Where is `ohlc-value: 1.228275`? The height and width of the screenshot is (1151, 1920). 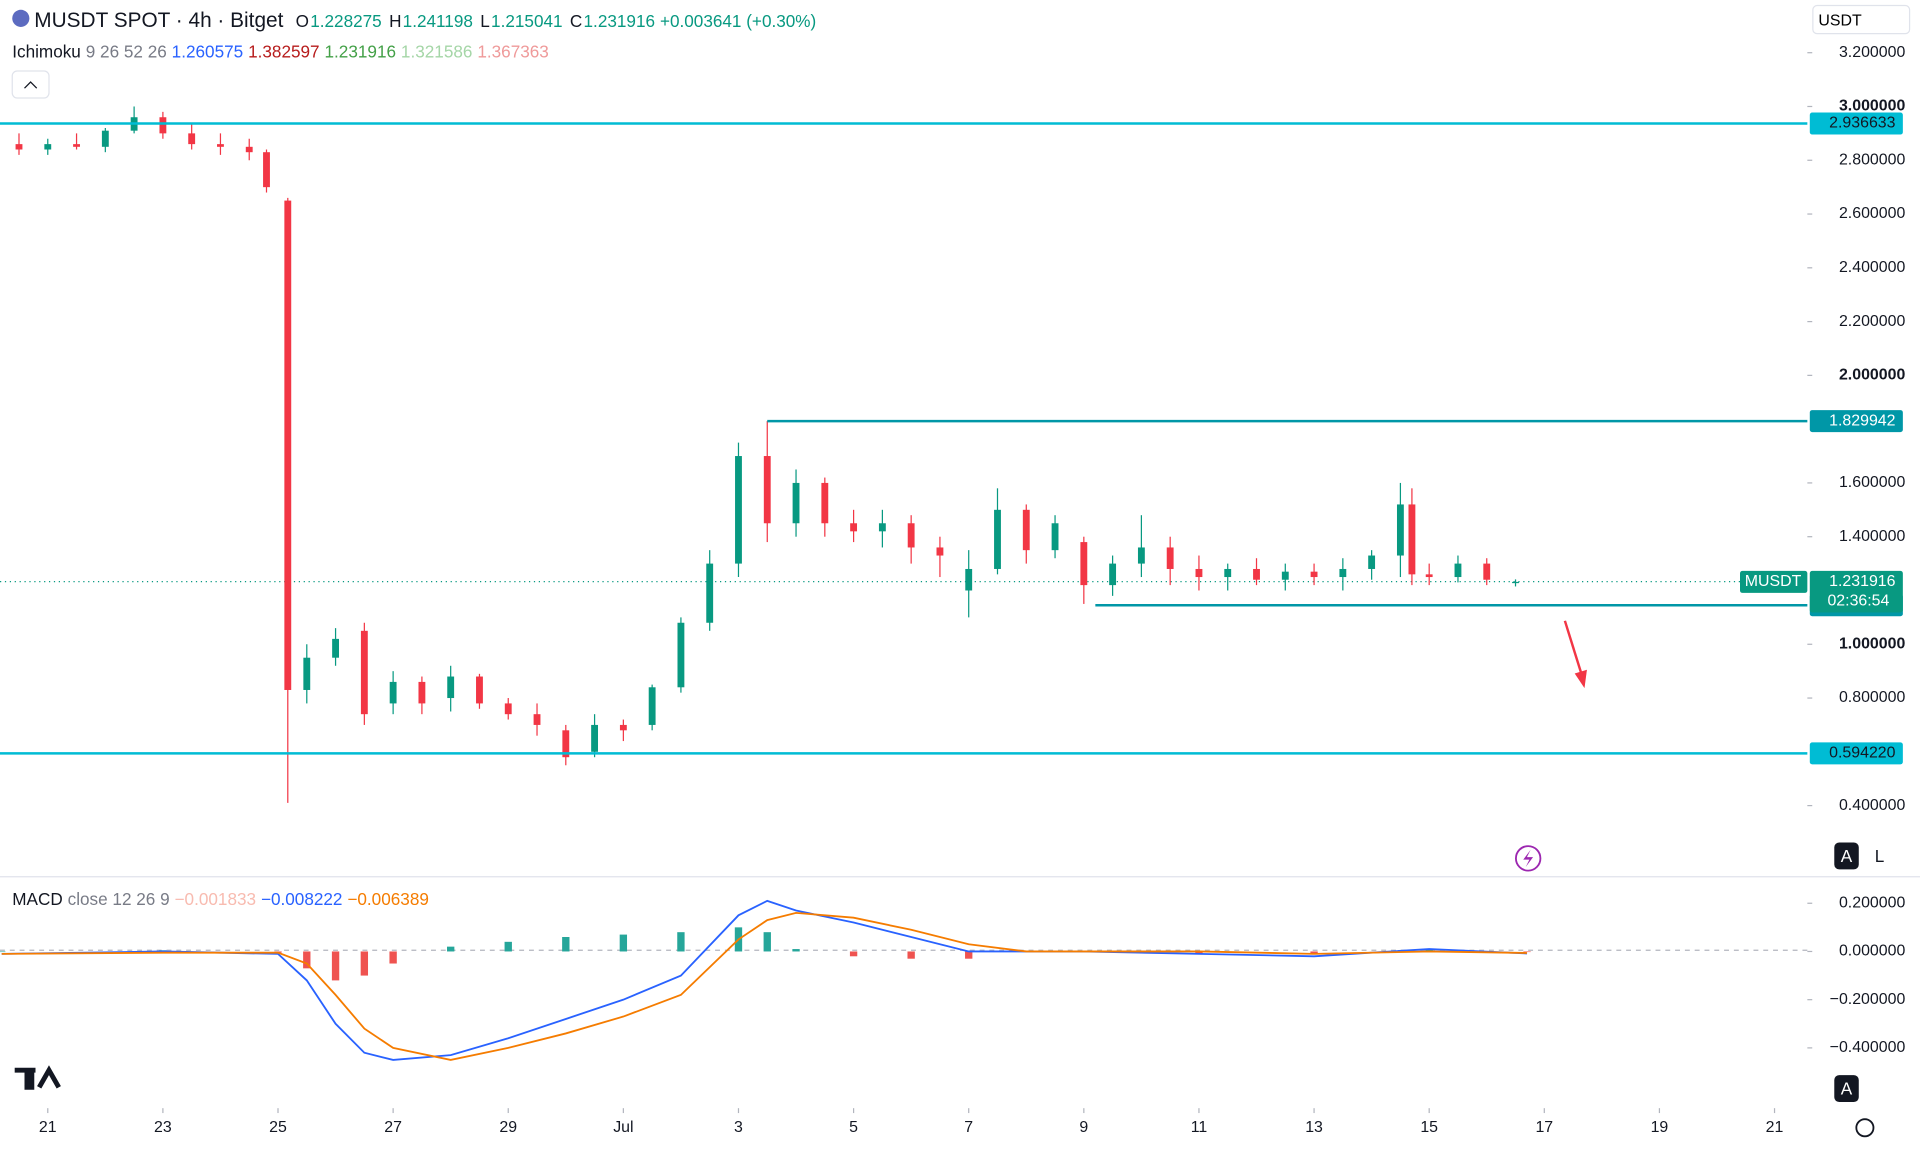
ohlc-value: 1.228275 is located at coordinates (346, 21).